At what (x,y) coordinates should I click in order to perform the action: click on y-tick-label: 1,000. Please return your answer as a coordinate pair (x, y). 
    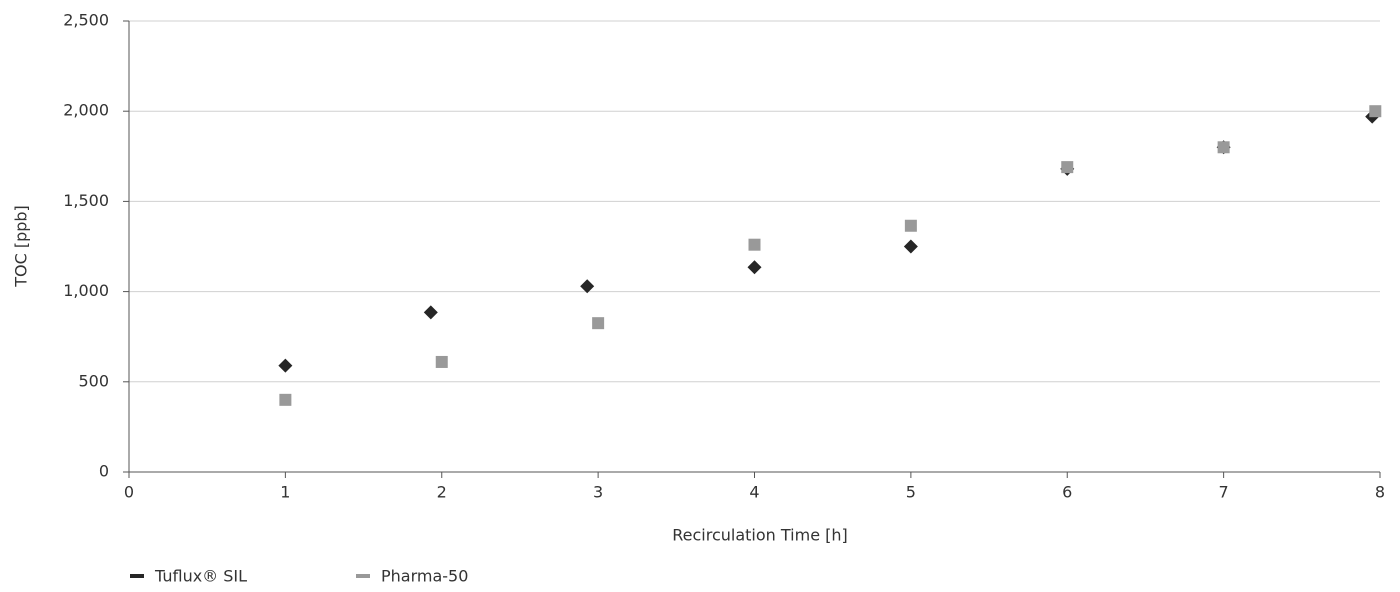
    Looking at the image, I should click on (86, 290).